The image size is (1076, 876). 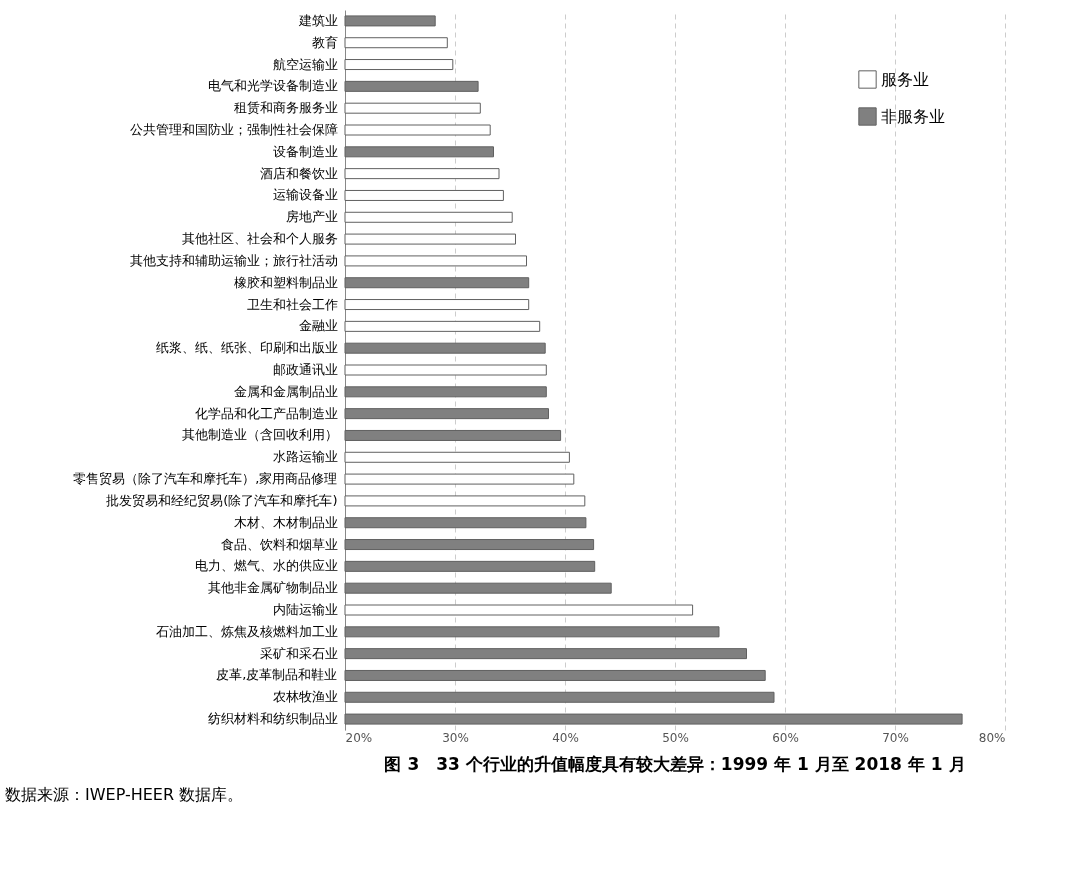 I want to click on source-note: 数据来源：IWEP-HEER 数据库。, so click(x=124, y=794).